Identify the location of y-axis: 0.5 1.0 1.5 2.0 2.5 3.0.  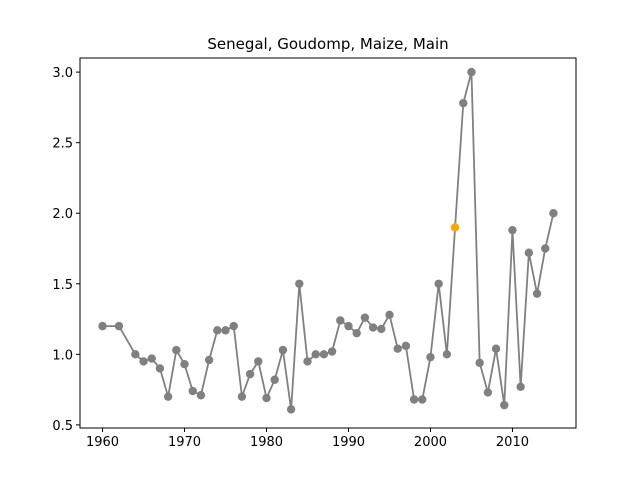
(66, 250).